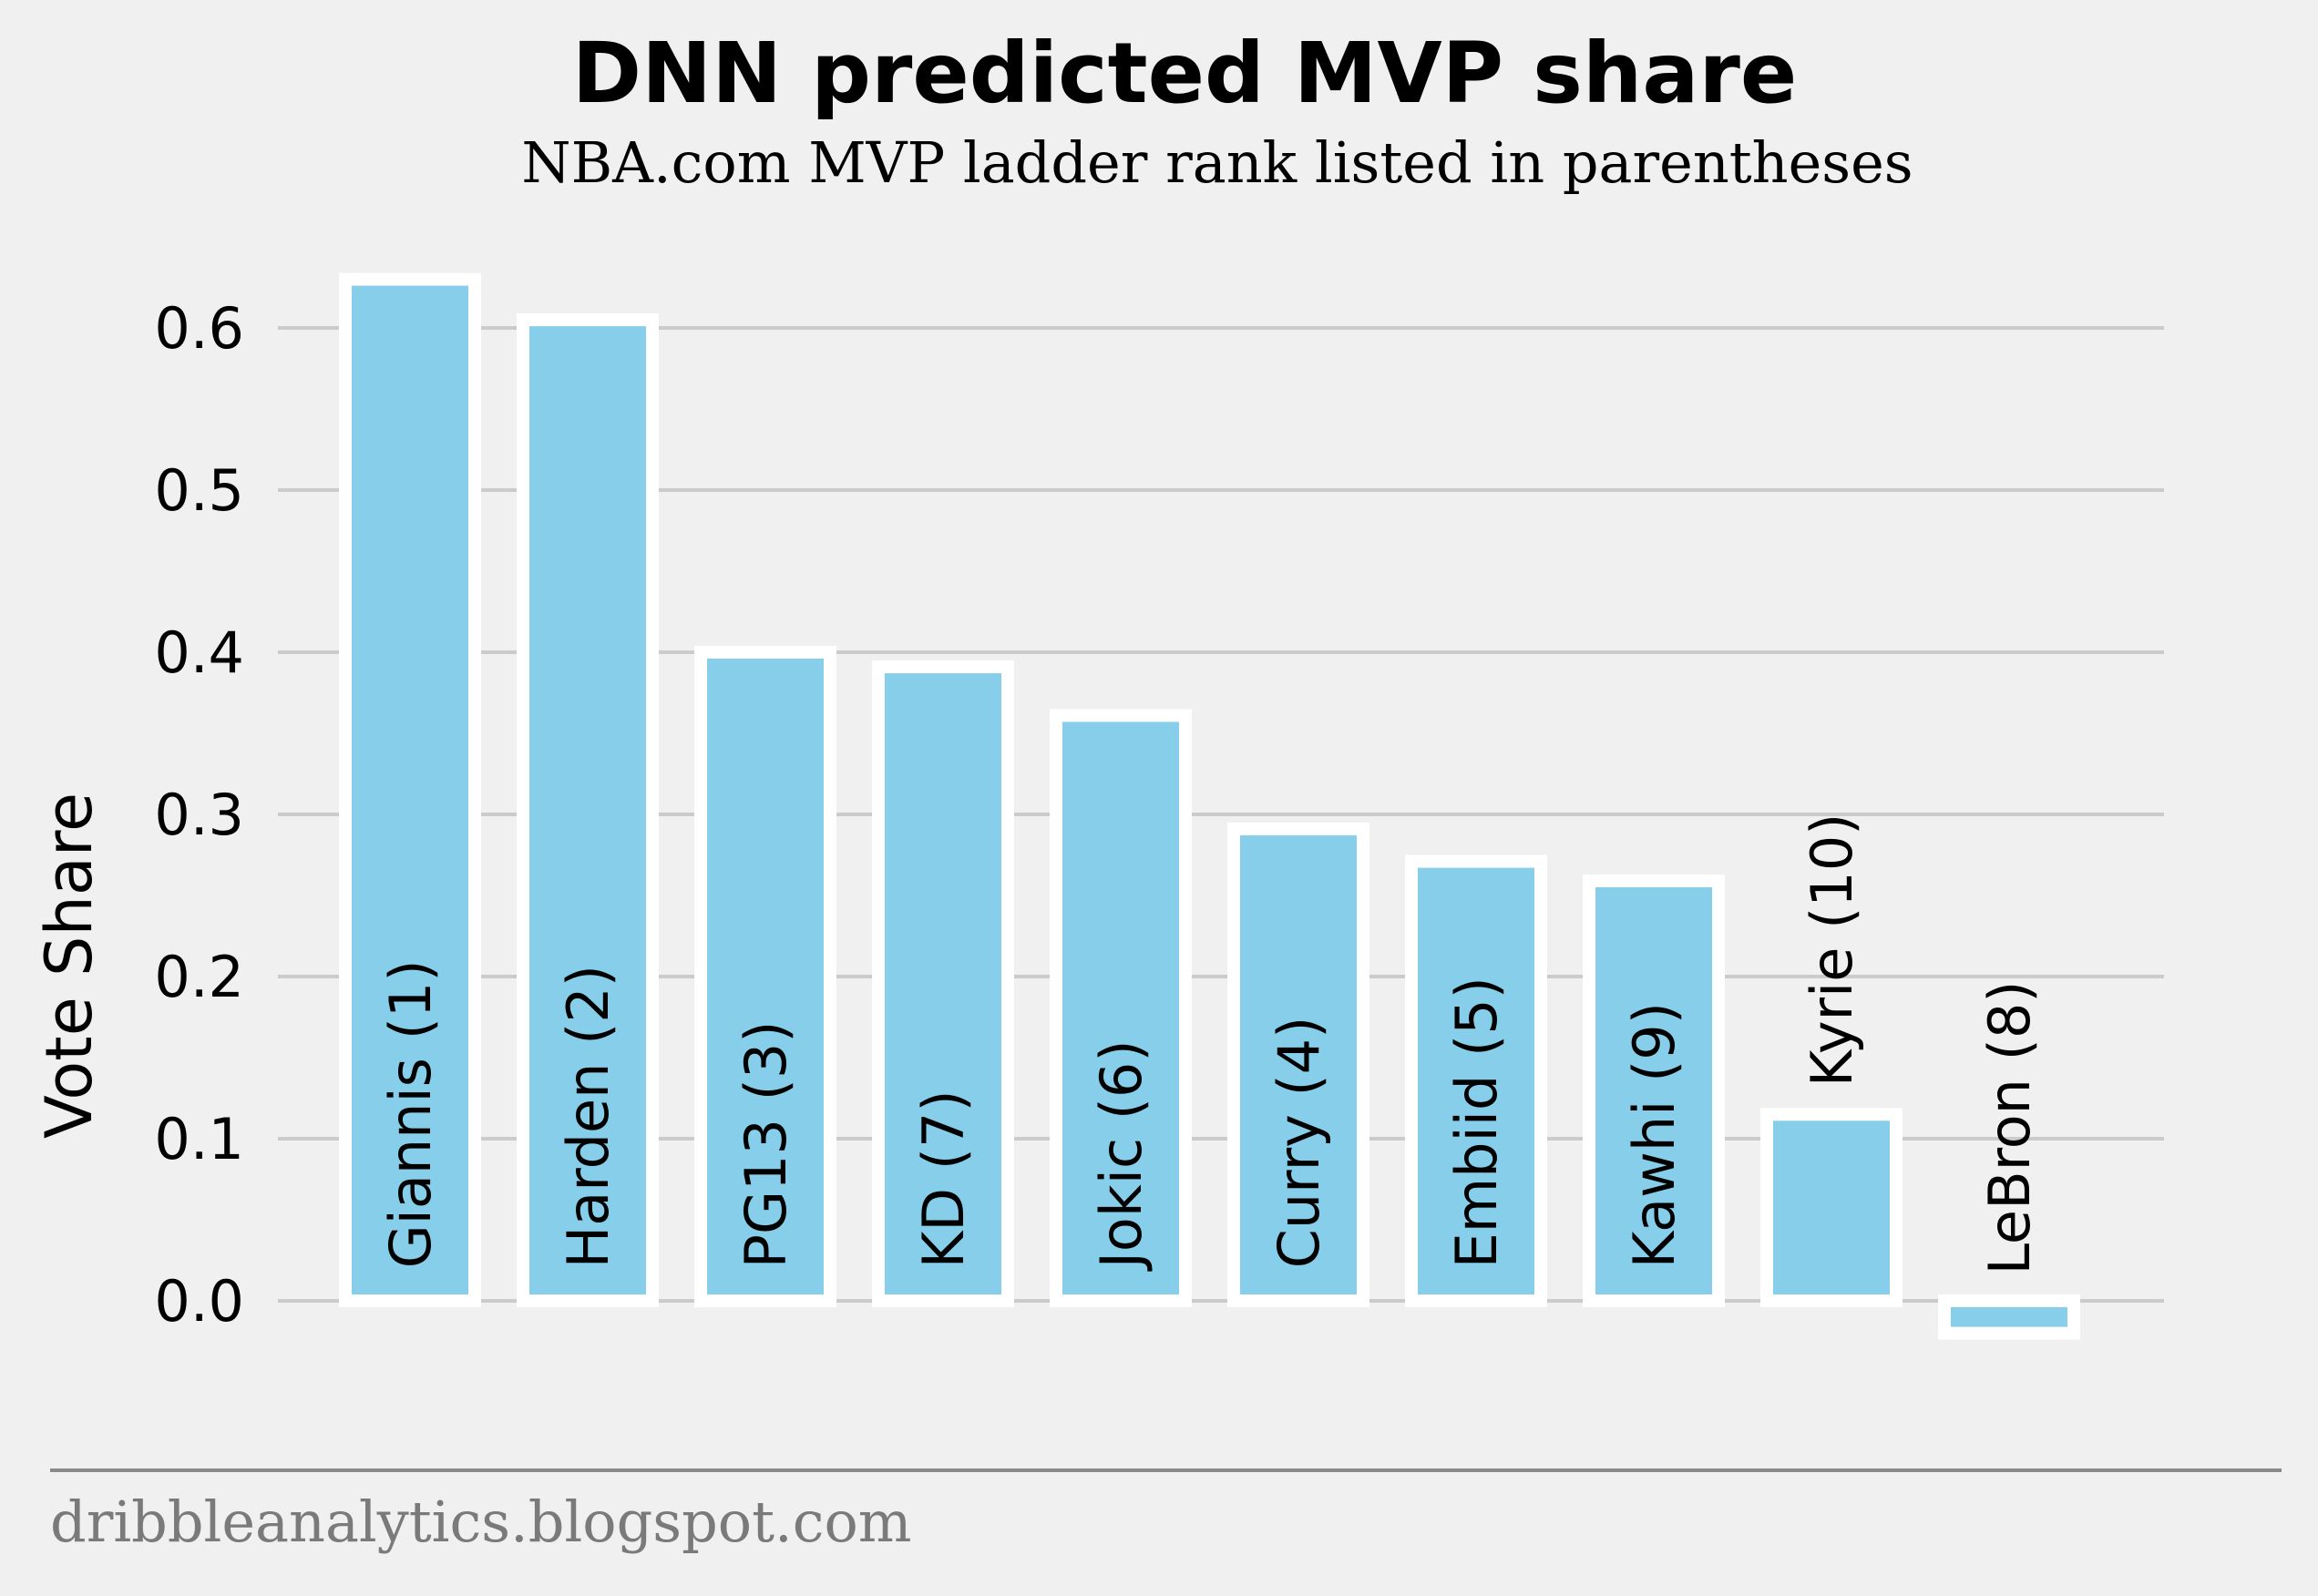  Describe the element at coordinates (1654, 1135) in the screenshot. I see `bar-label: Kawhi (9)` at that location.